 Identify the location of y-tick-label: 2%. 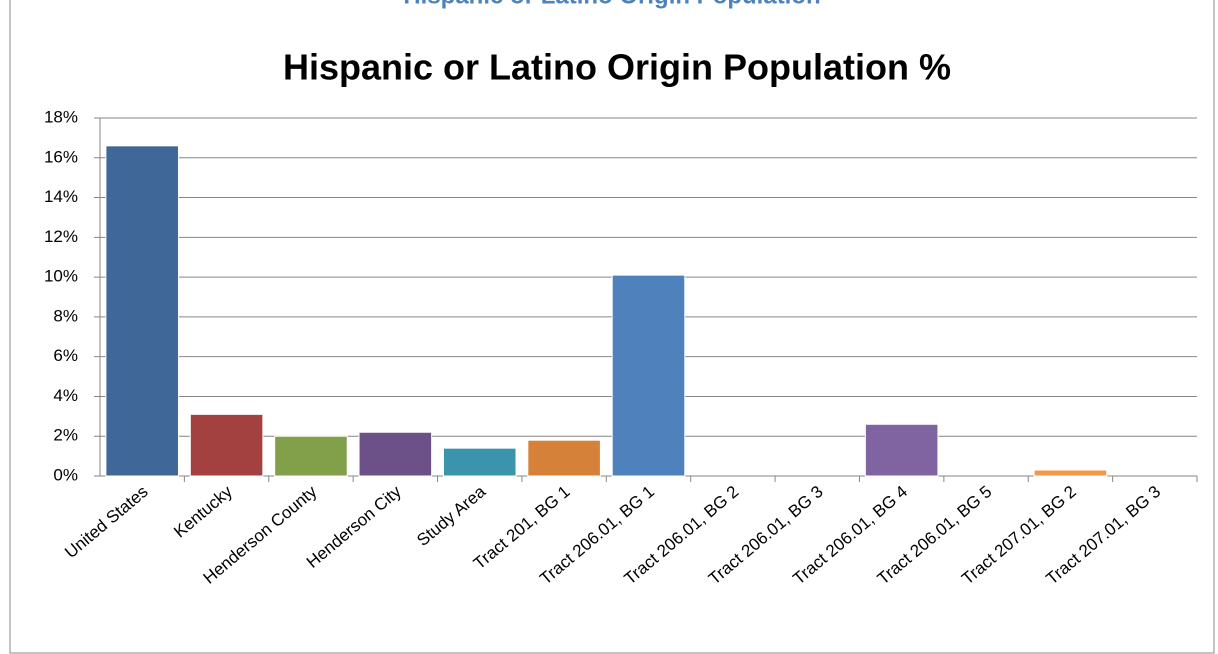
(65, 435).